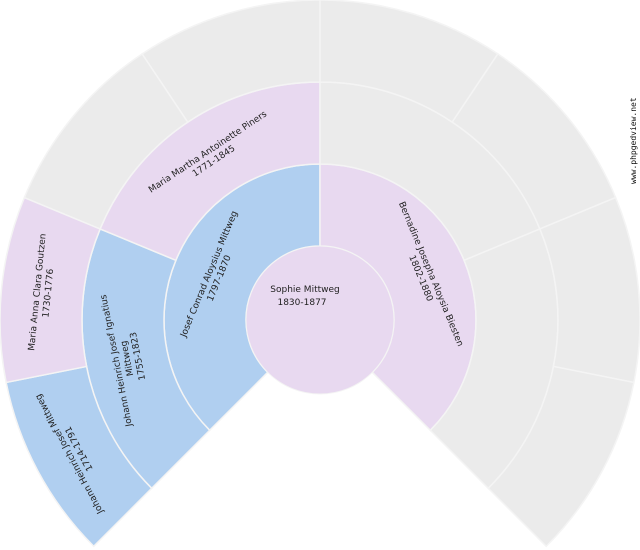 The height and width of the screenshot is (550, 640). I want to click on root-person-years: 1830-1877, so click(301, 303).